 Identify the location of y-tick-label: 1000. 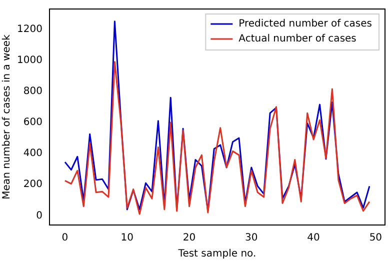
(29, 60).